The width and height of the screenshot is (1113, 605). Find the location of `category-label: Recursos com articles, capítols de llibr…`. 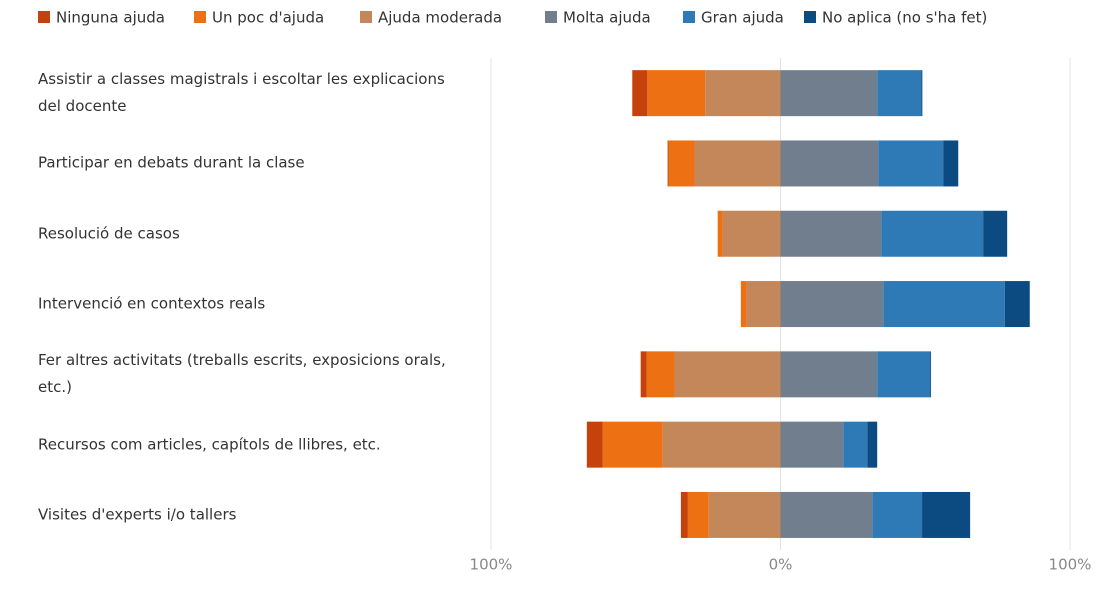

category-label: Recursos com articles, capítols de llibr… is located at coordinates (209, 444).